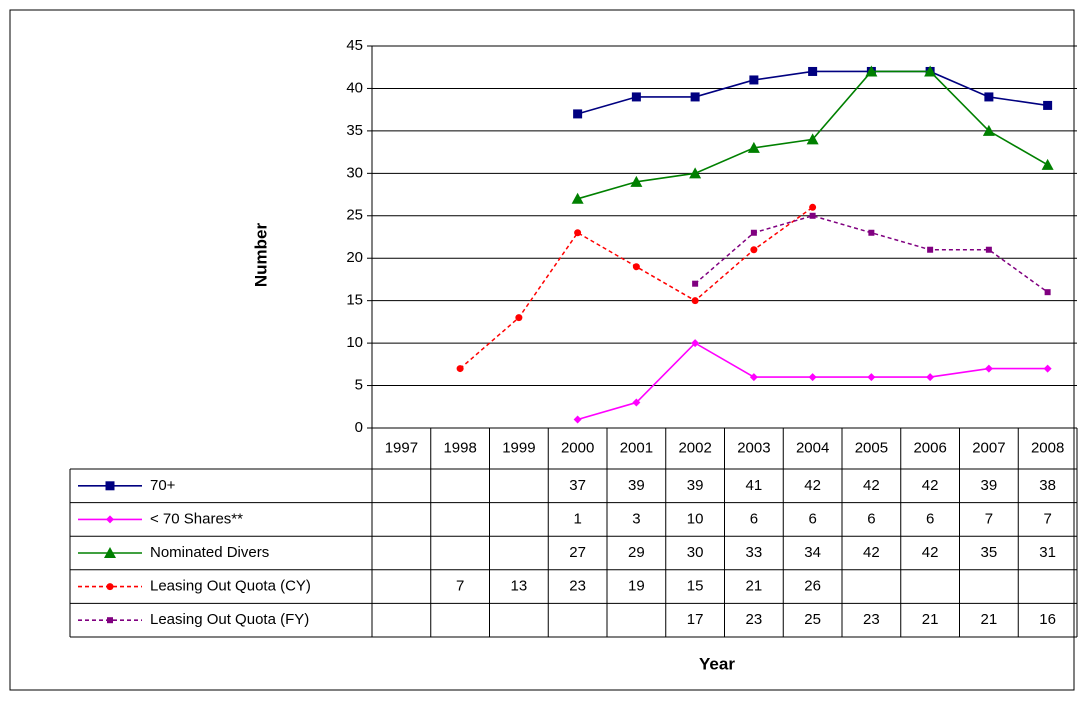 Image resolution: width=1083 pixels, height=705 pixels. What do you see at coordinates (695, 586) in the screenshot?
I see `table-value: 15` at bounding box center [695, 586].